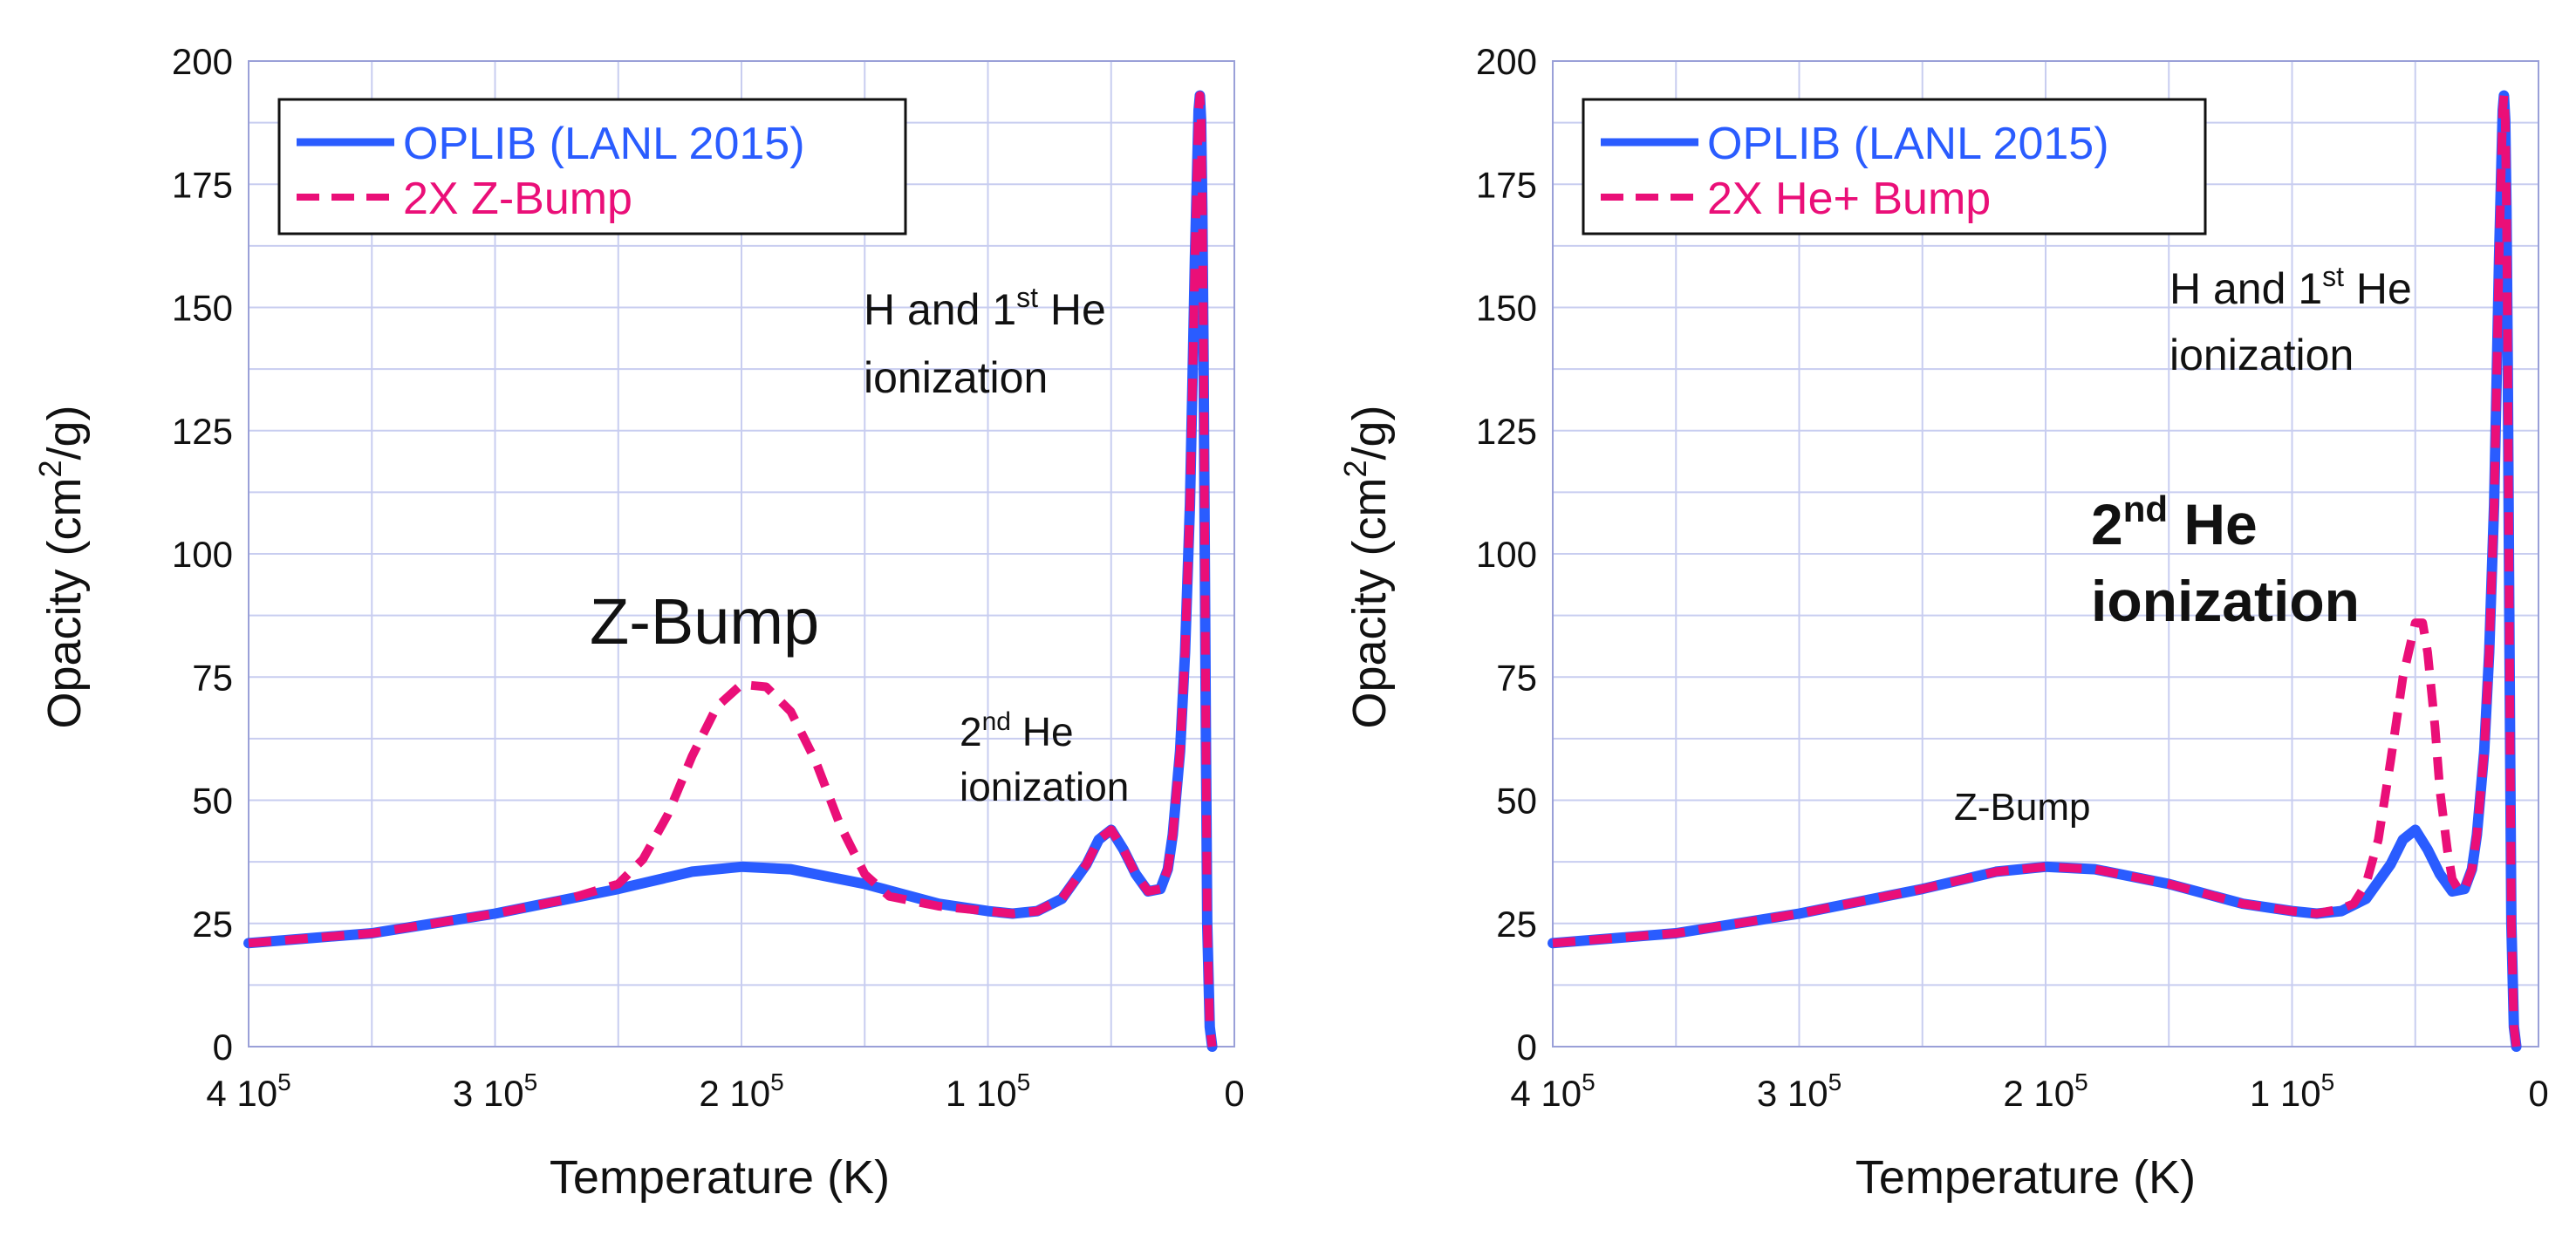 Image resolution: width=2576 pixels, height=1242 pixels. What do you see at coordinates (2045, 1091) in the screenshot?
I see `right-x-tick-label: 2 105` at bounding box center [2045, 1091].